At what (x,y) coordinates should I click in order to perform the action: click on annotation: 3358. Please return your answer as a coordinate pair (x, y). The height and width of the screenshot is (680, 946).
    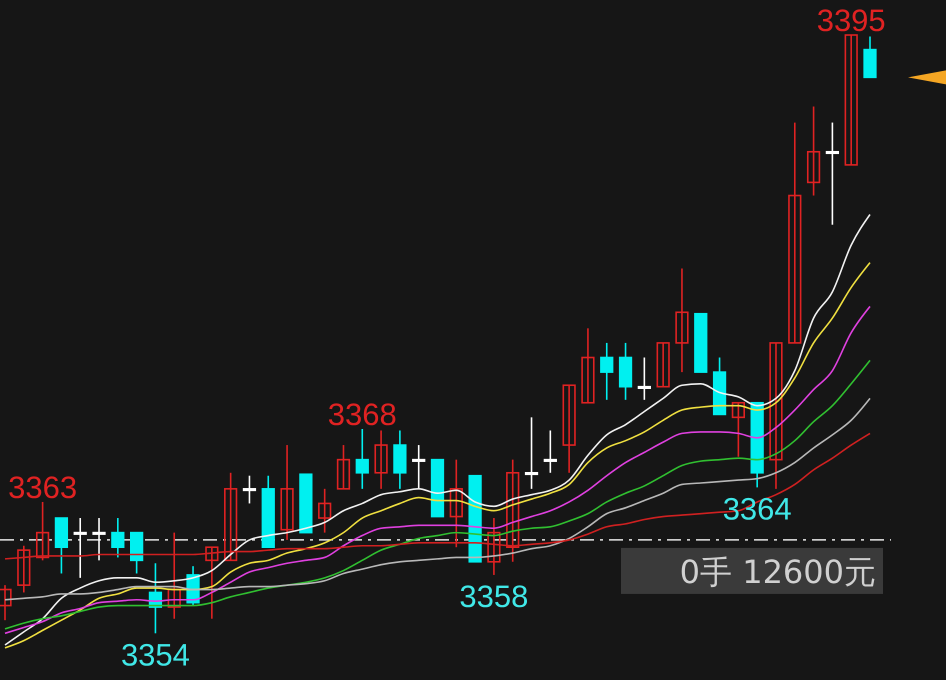
    Looking at the image, I should click on (493, 596).